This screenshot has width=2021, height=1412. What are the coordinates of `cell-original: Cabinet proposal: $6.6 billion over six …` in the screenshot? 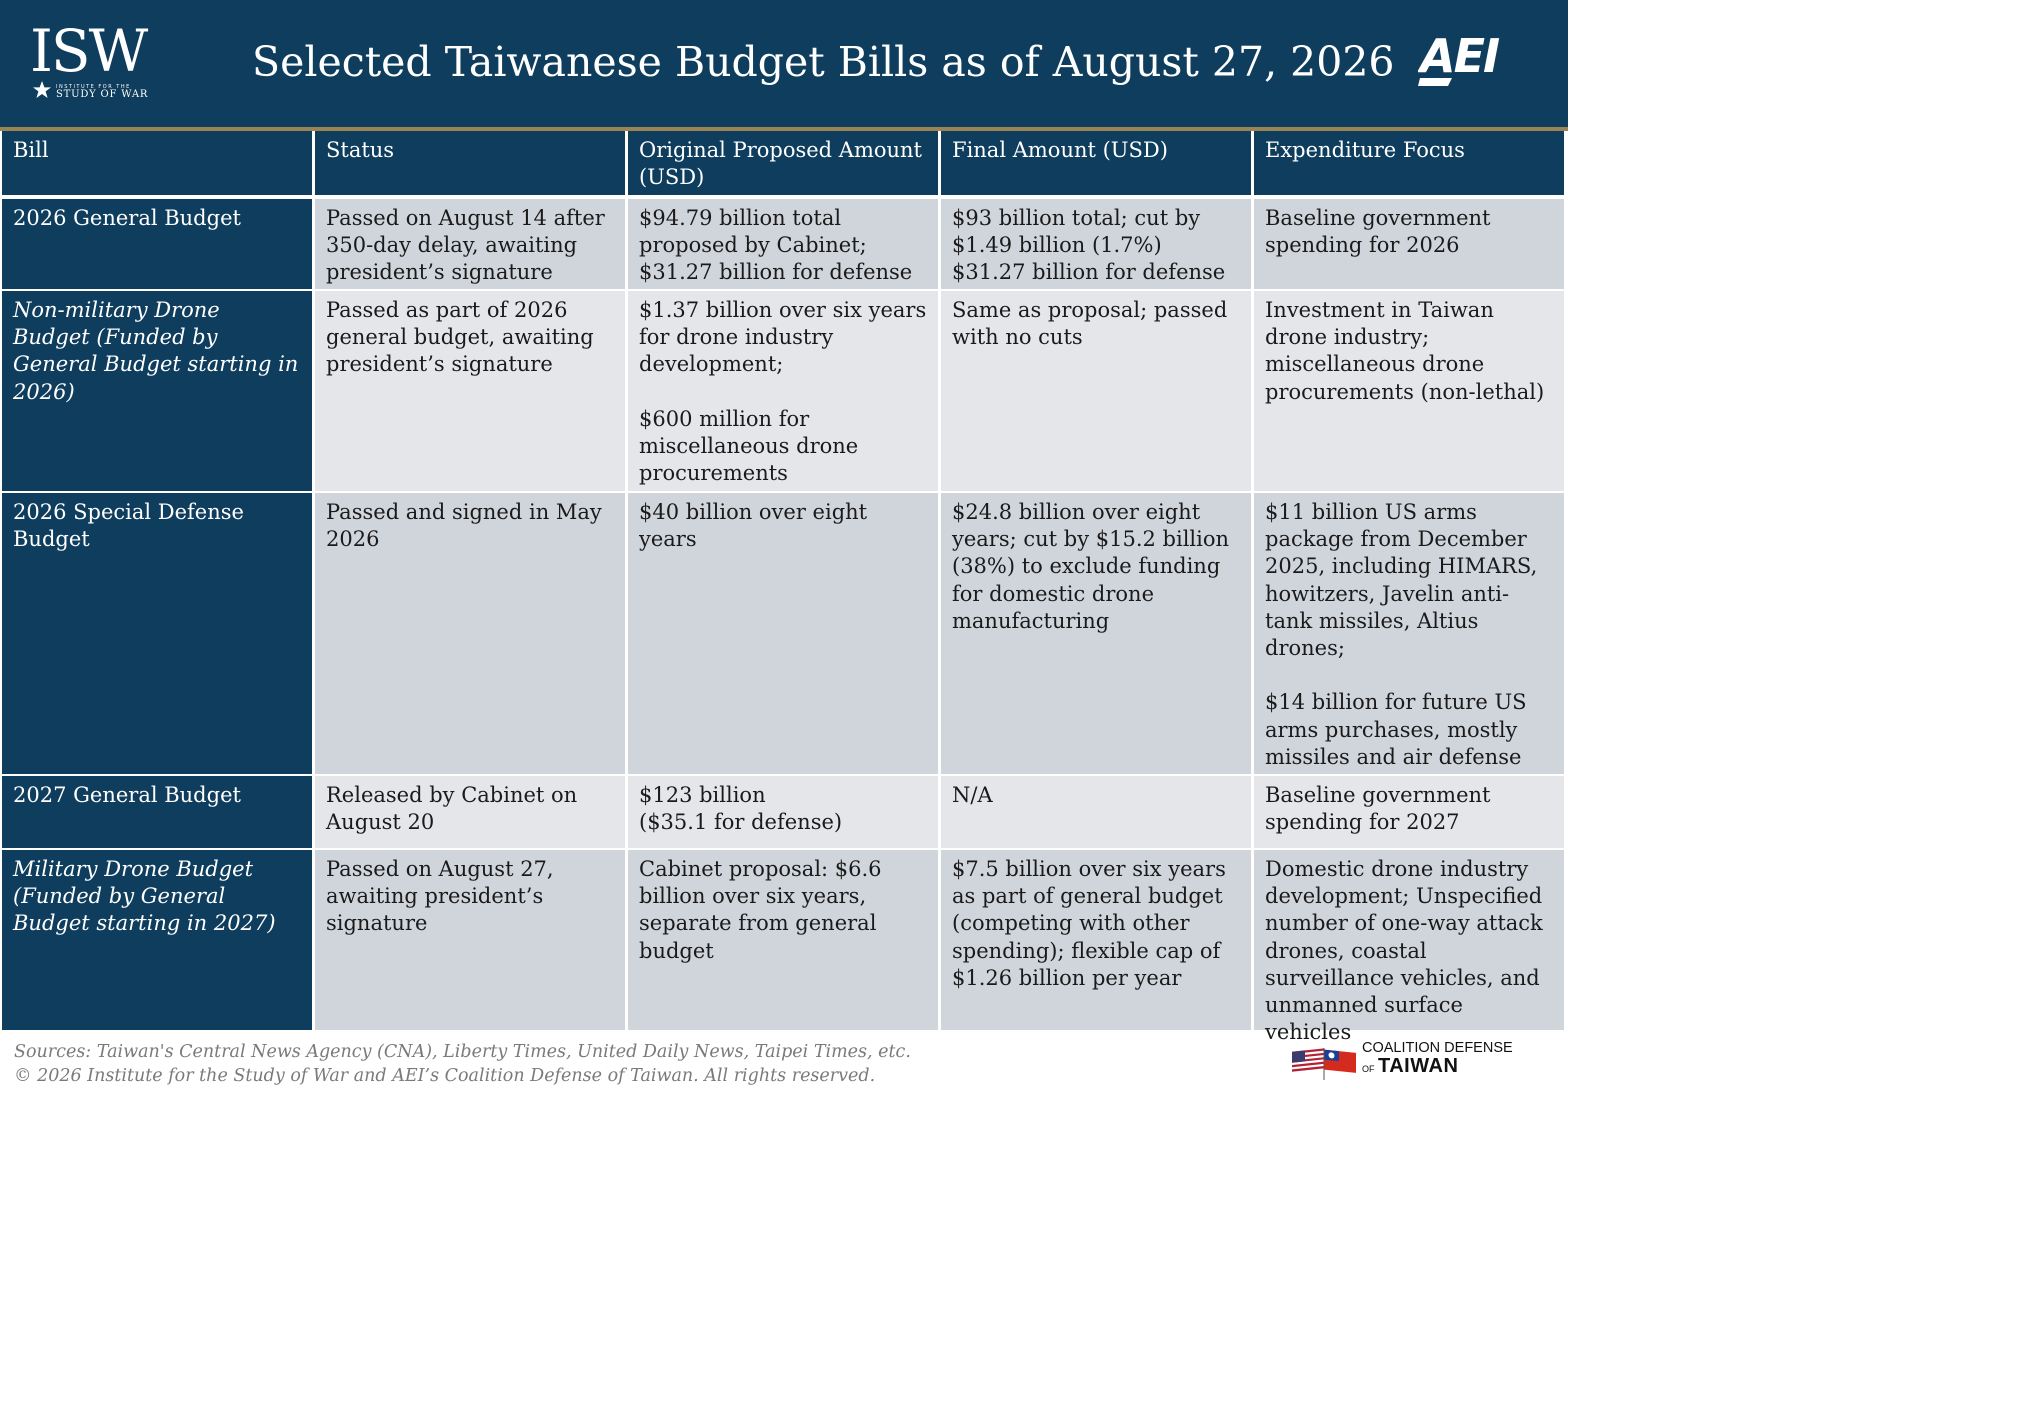 It's located at (783, 940).